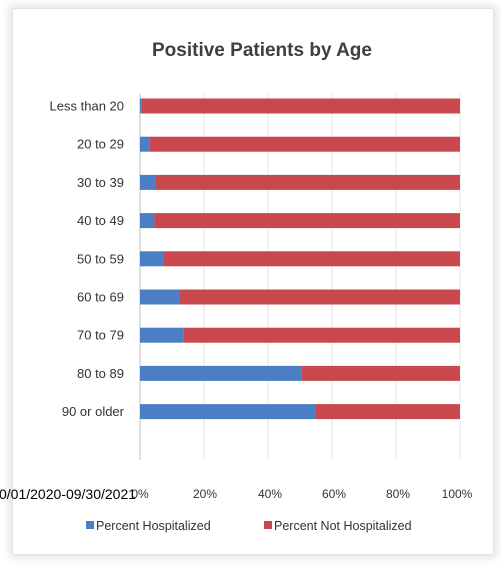  What do you see at coordinates (68, 494) in the screenshot?
I see `date-range-footnote: 0/01/2020-09/30/2021` at bounding box center [68, 494].